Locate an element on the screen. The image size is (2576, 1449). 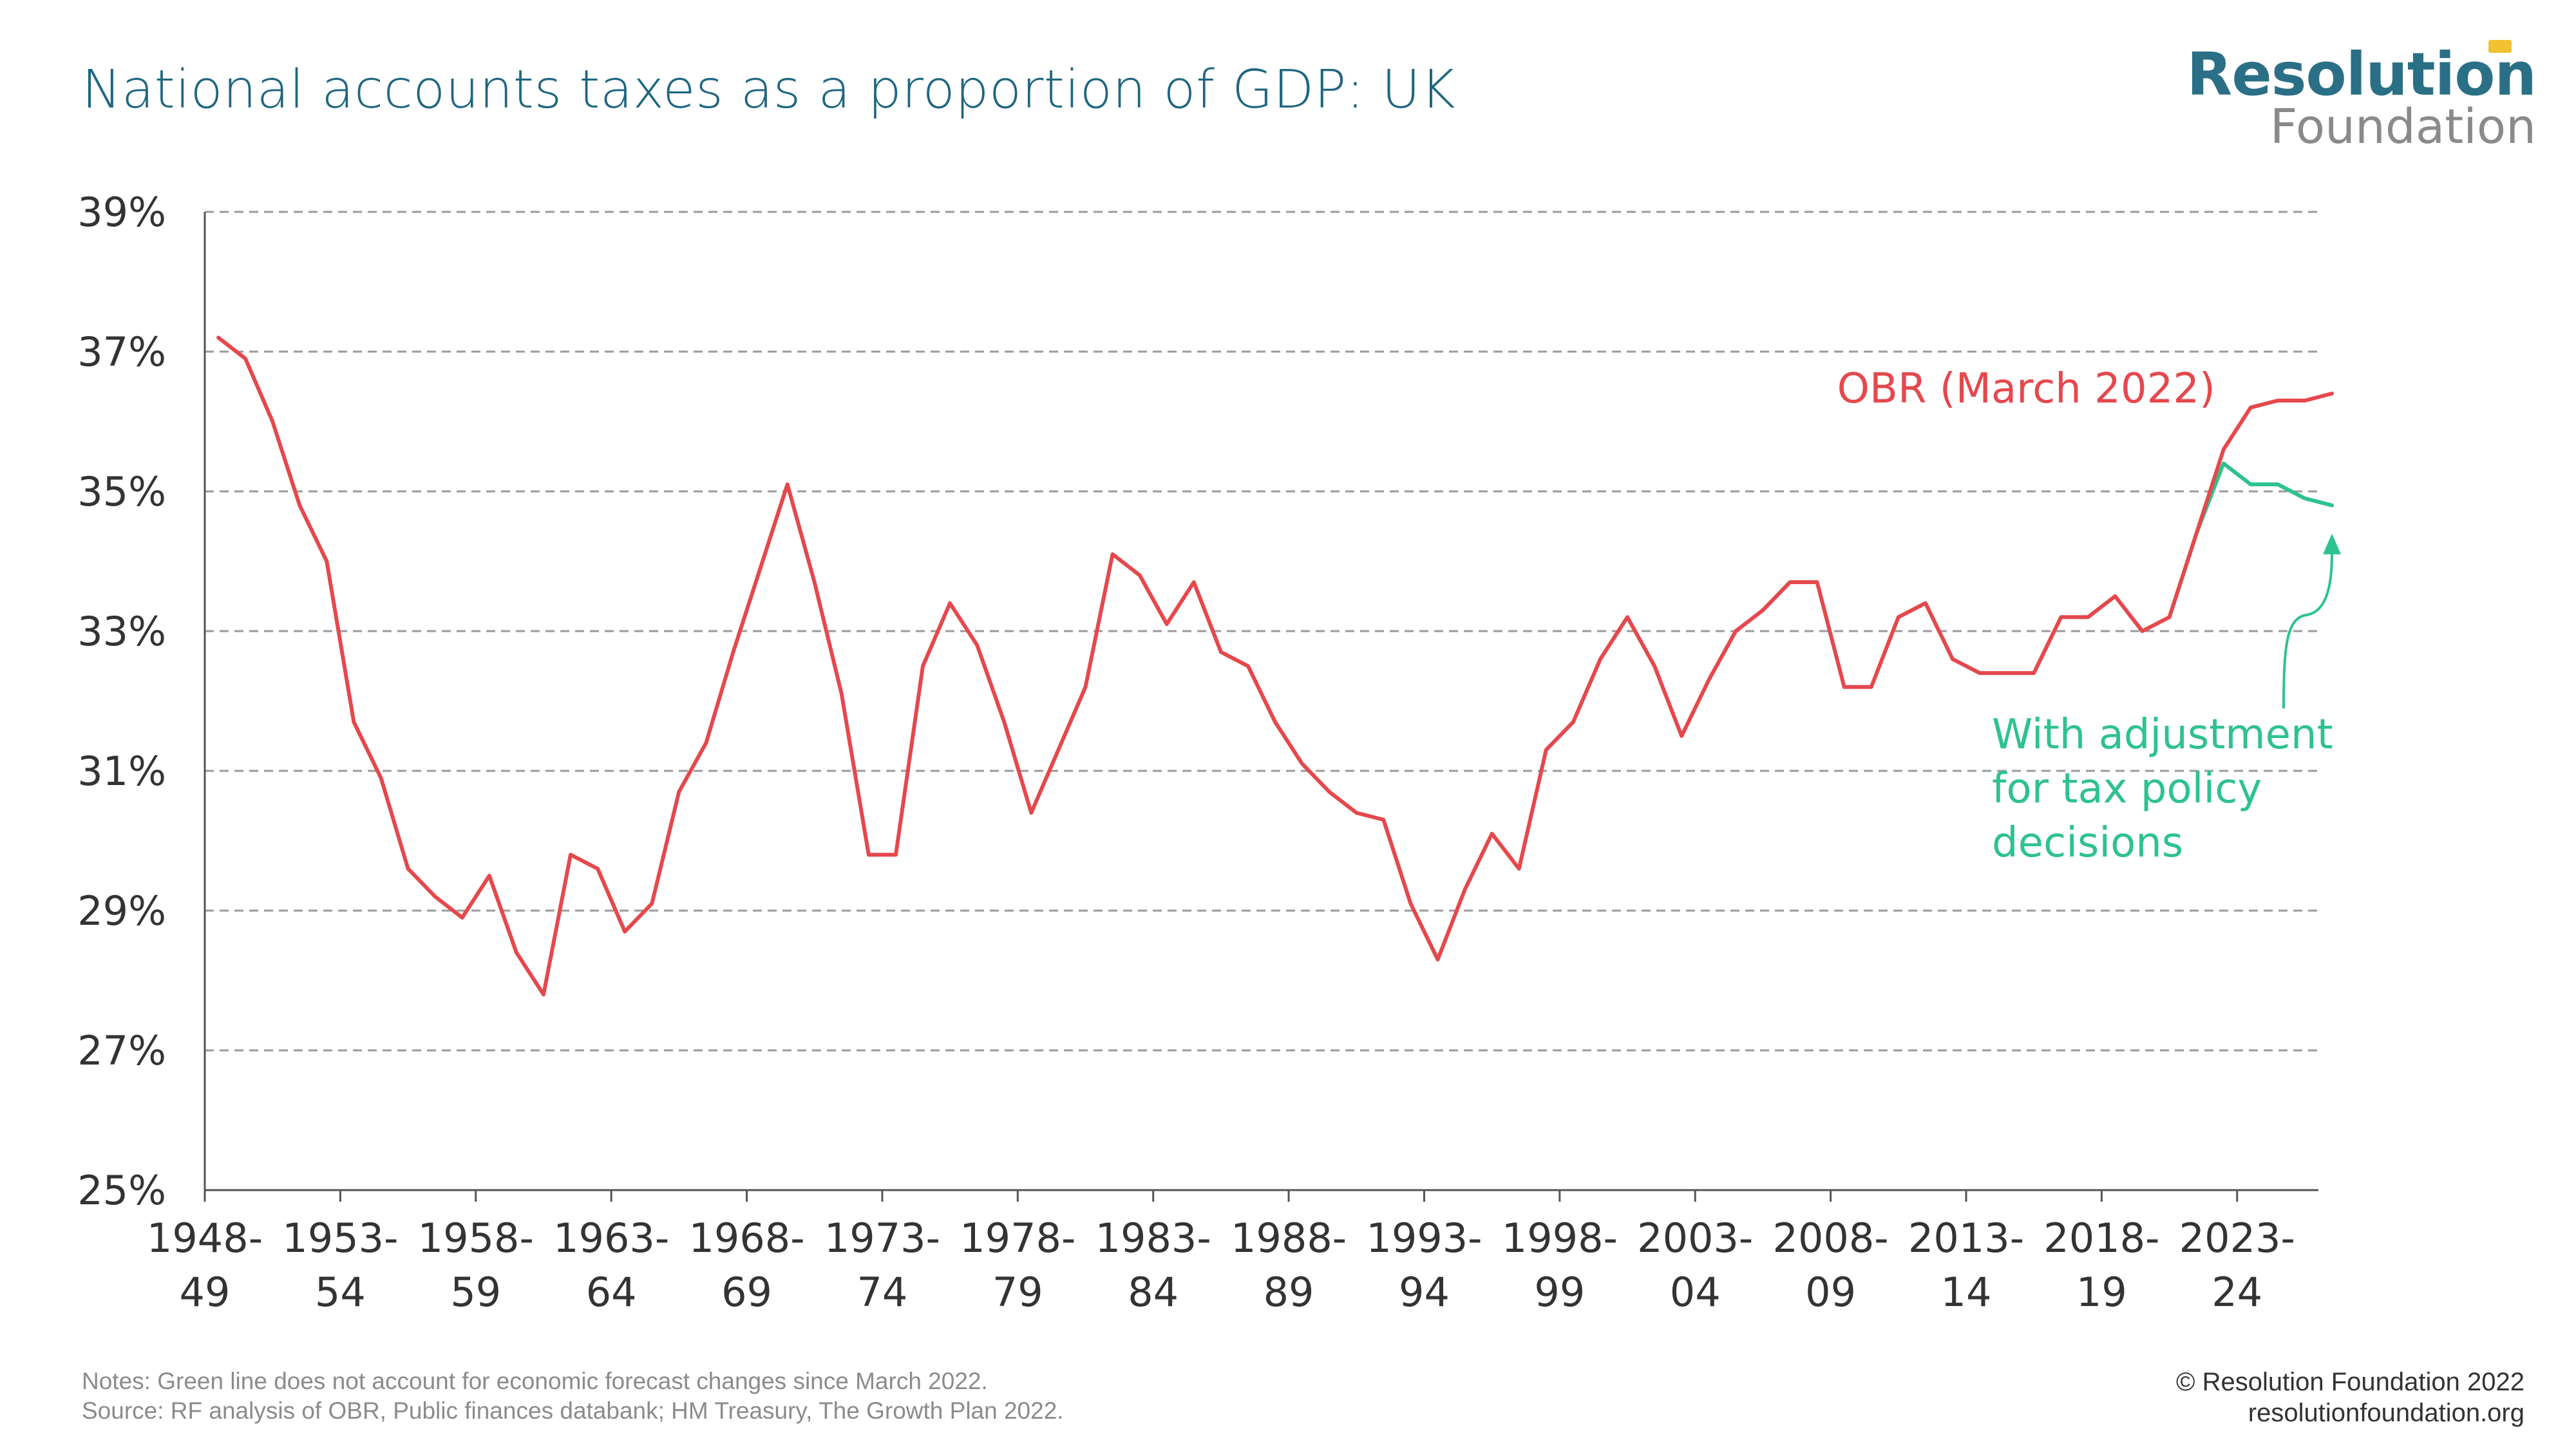
adjusted-series-label: decisions is located at coordinates (2087, 843).